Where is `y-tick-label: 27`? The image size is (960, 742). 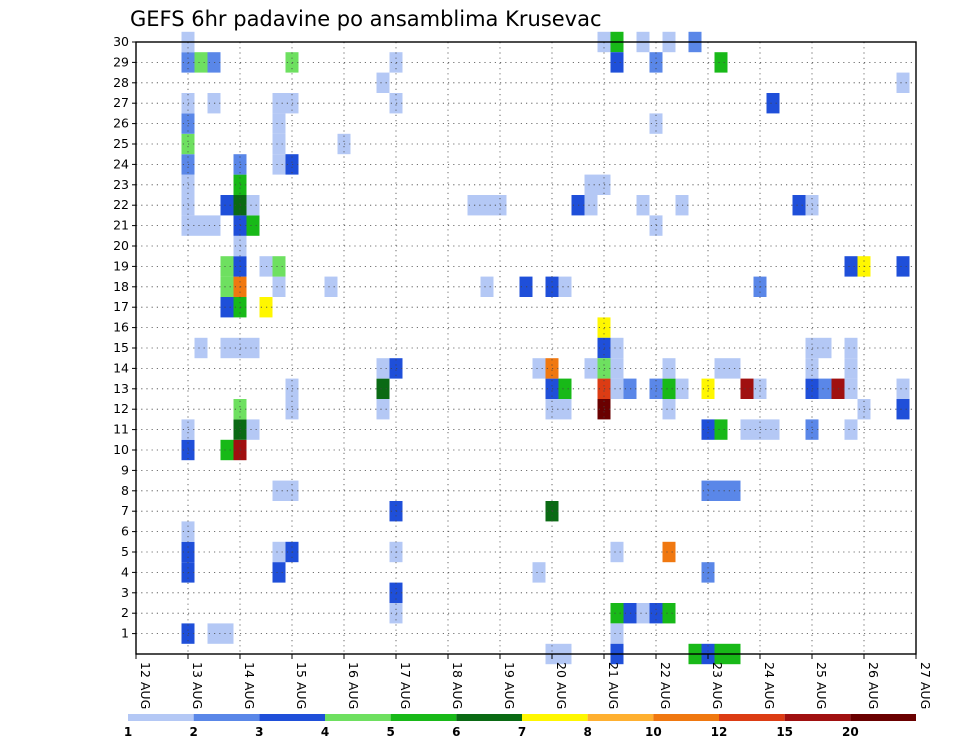
y-tick-label: 27 is located at coordinates (121, 102).